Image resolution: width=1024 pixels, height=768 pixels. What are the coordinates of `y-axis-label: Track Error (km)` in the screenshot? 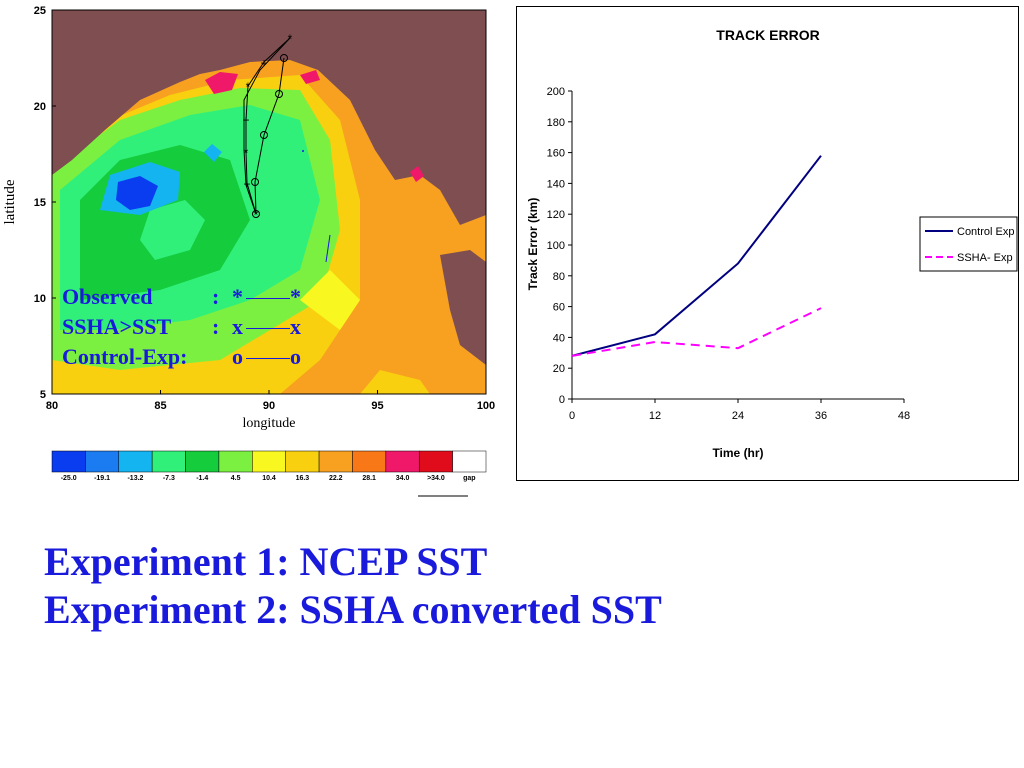 It's located at (533, 244).